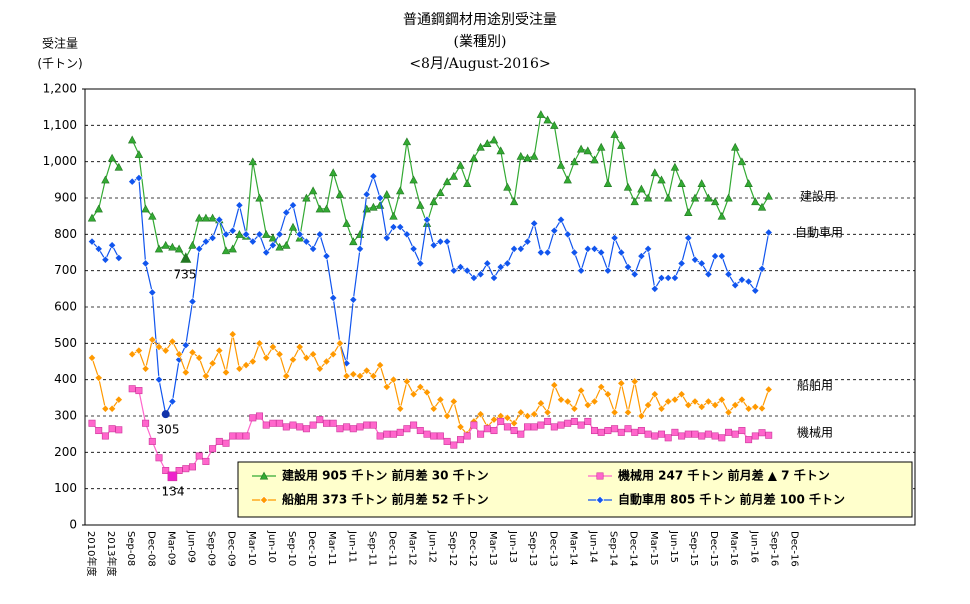 The image size is (970, 604). What do you see at coordinates (65, 198) in the screenshot?
I see `y-tick-label: 900` at bounding box center [65, 198].